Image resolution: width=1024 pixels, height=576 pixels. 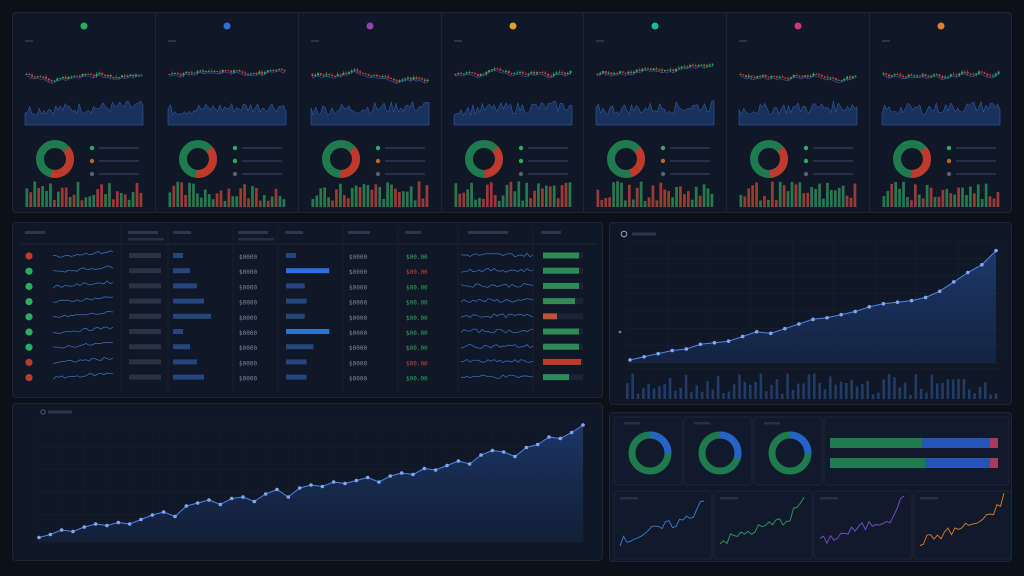 What do you see at coordinates (35, 232) in the screenshot?
I see `table-header-label` at bounding box center [35, 232].